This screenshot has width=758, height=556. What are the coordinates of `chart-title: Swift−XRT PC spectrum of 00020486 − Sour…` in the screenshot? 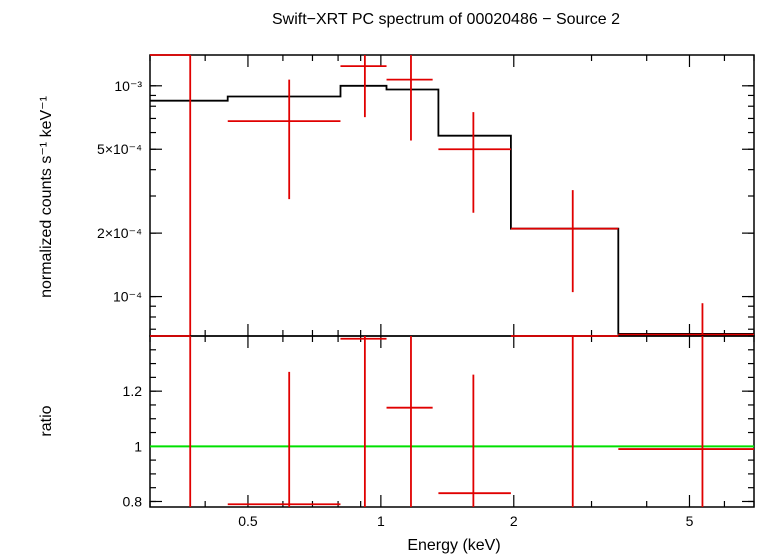 It's located at (446, 19).